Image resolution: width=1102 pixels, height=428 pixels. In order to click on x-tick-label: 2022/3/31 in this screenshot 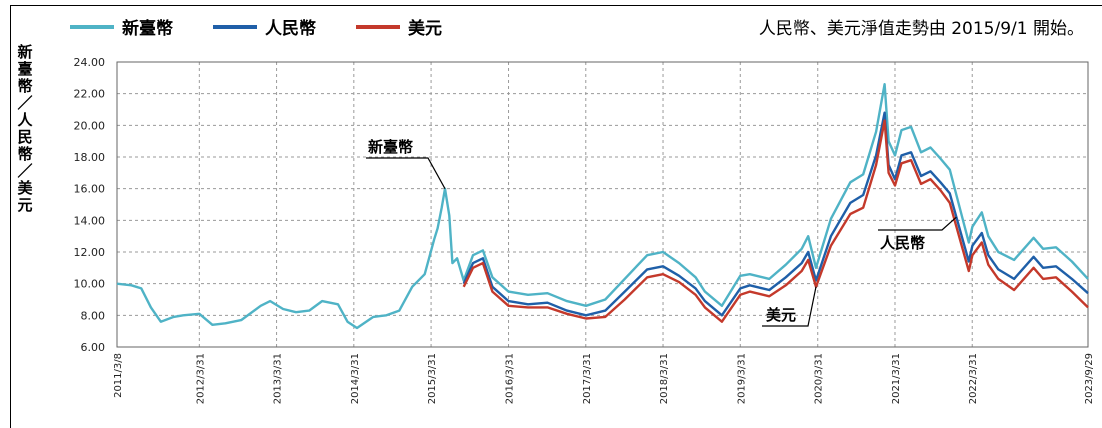, I will do `click(973, 378)`.